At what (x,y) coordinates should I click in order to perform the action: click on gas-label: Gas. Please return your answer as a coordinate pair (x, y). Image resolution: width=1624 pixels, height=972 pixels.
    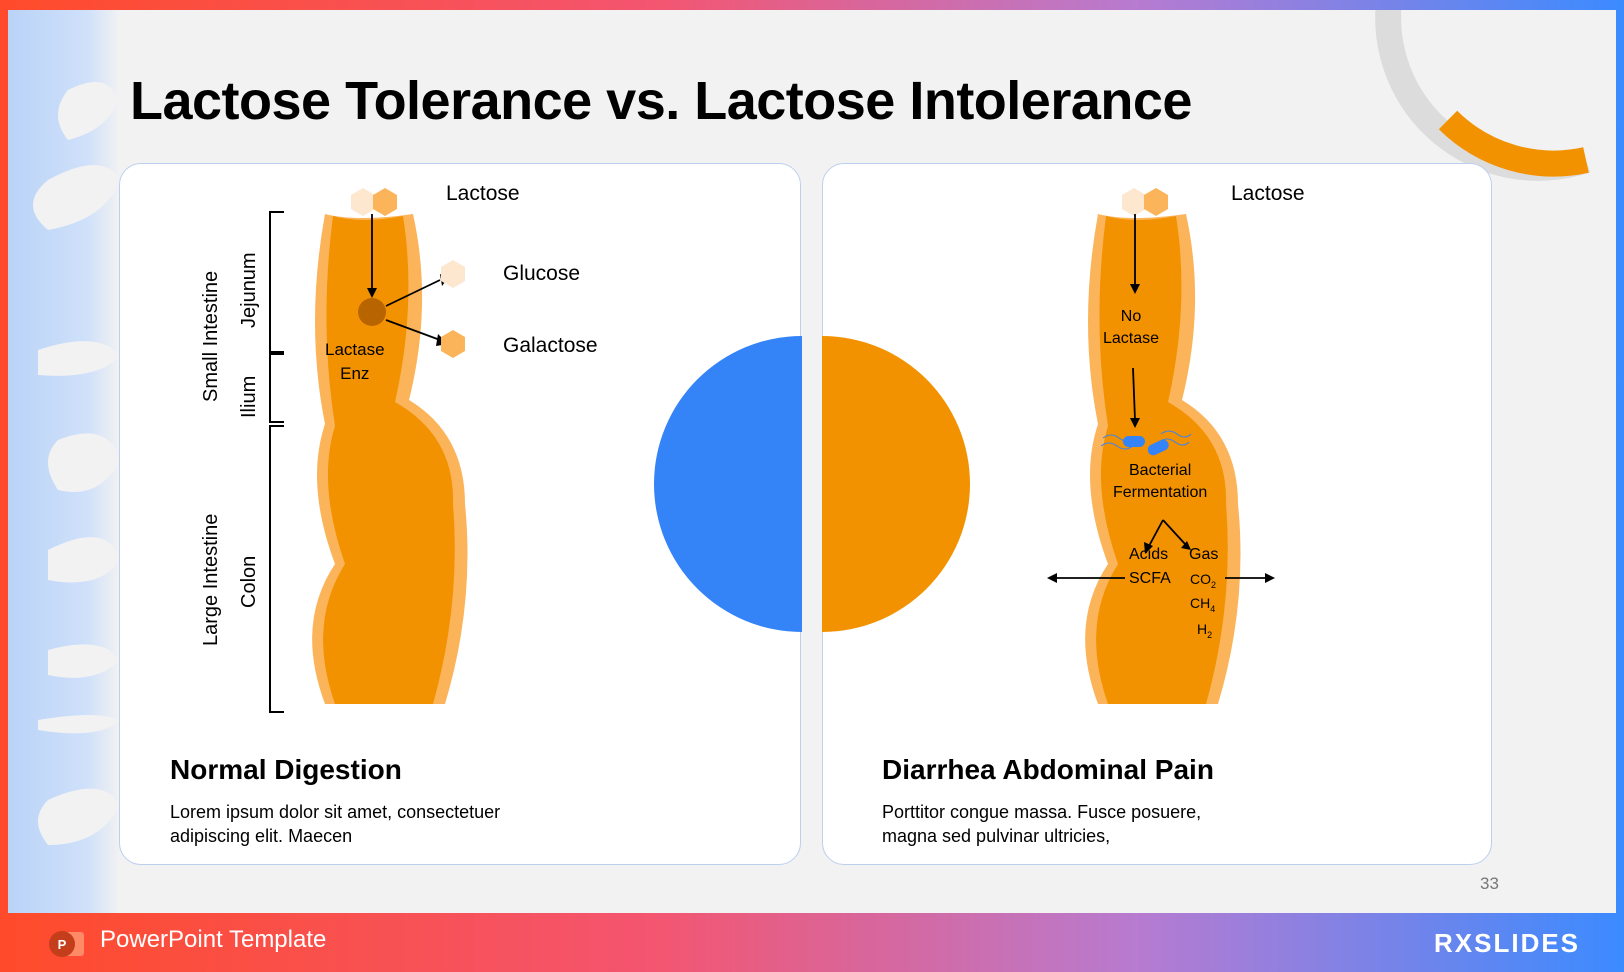
    Looking at the image, I should click on (1204, 554).